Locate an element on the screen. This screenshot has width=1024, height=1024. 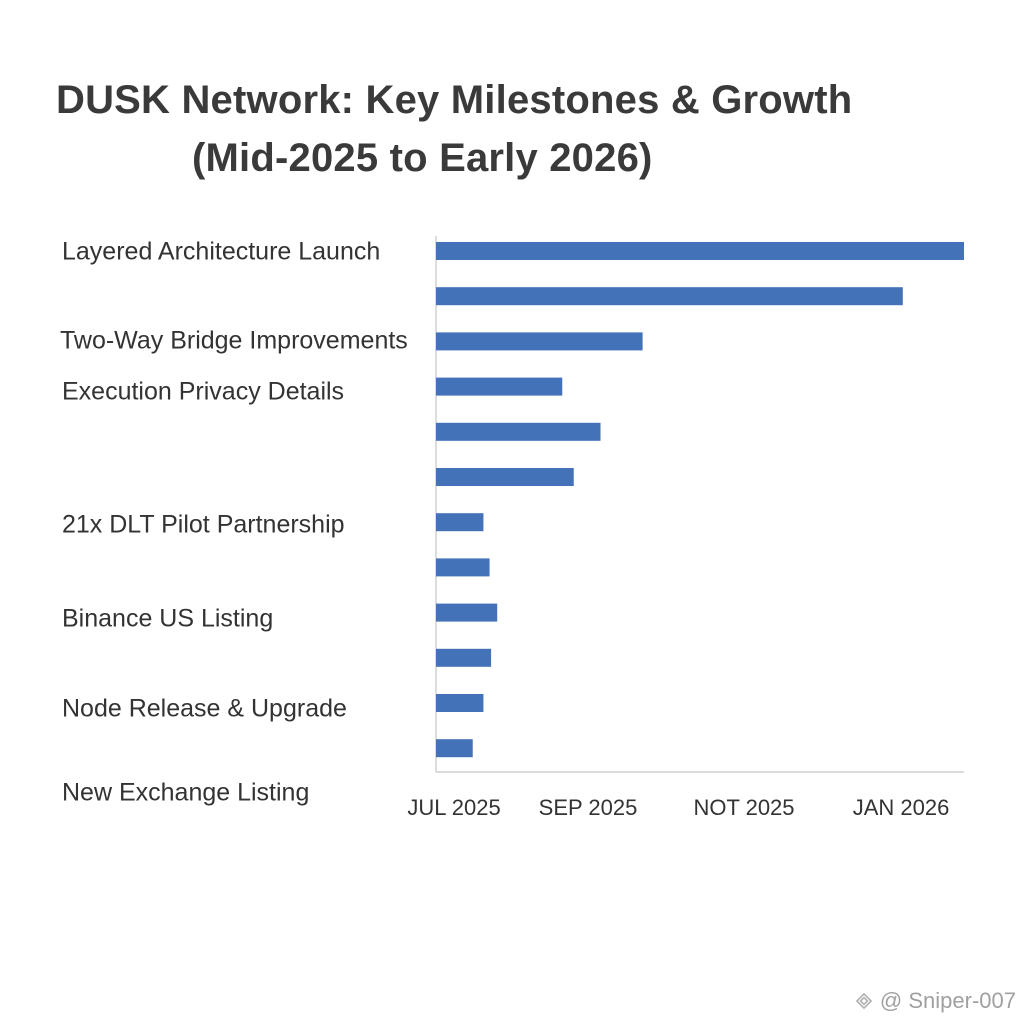
category-label: New Exchange Listing is located at coordinates (185, 793).